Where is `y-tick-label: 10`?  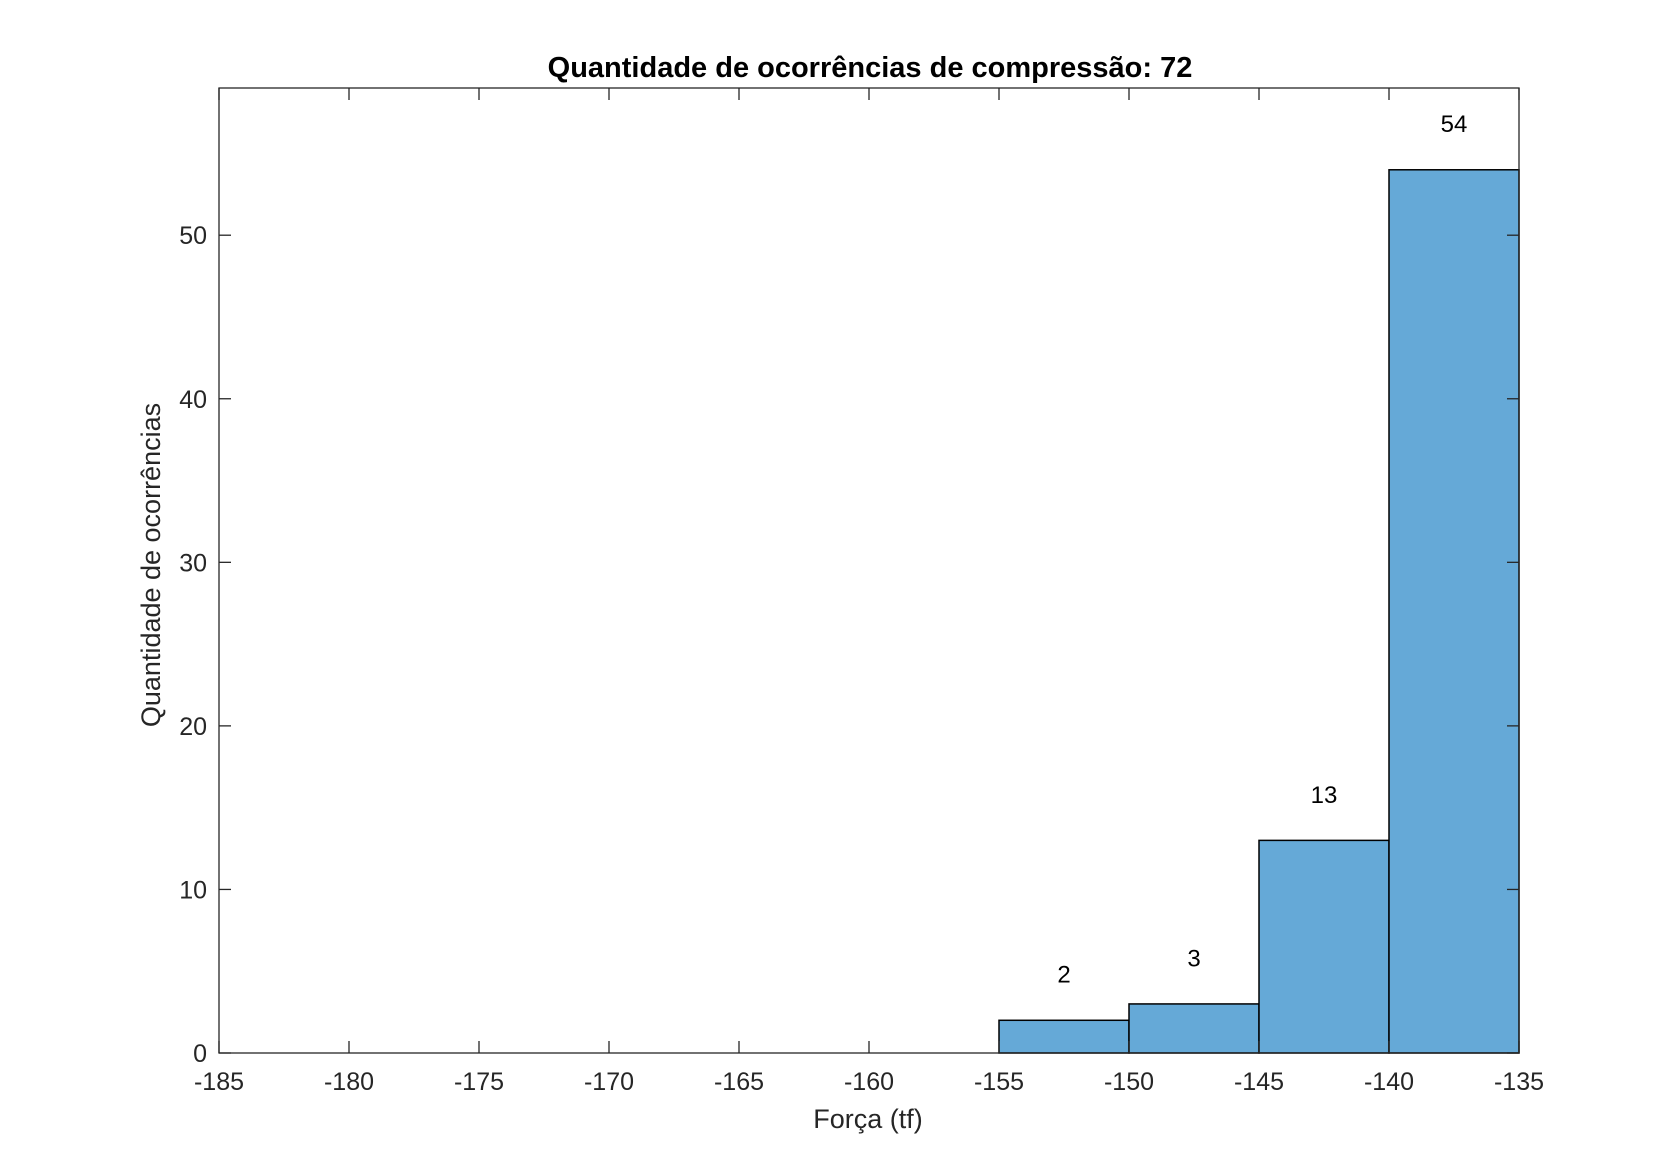
y-tick-label: 10 is located at coordinates (193, 890).